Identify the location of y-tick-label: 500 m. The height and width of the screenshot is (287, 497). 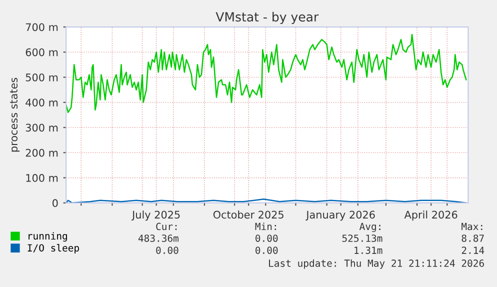
(42, 77).